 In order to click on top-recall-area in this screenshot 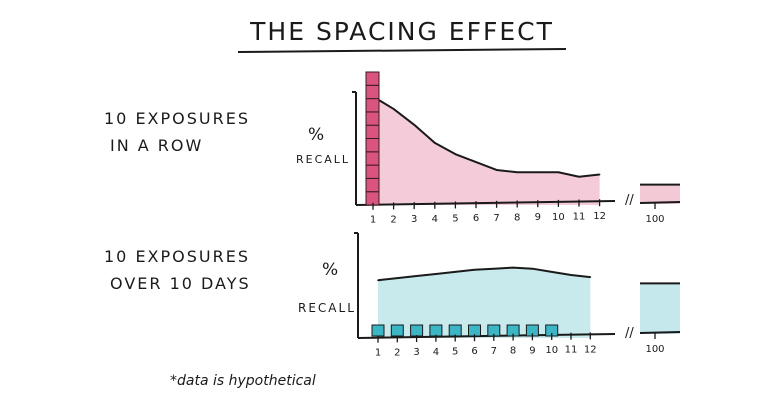, I will do `click(486, 150)`.